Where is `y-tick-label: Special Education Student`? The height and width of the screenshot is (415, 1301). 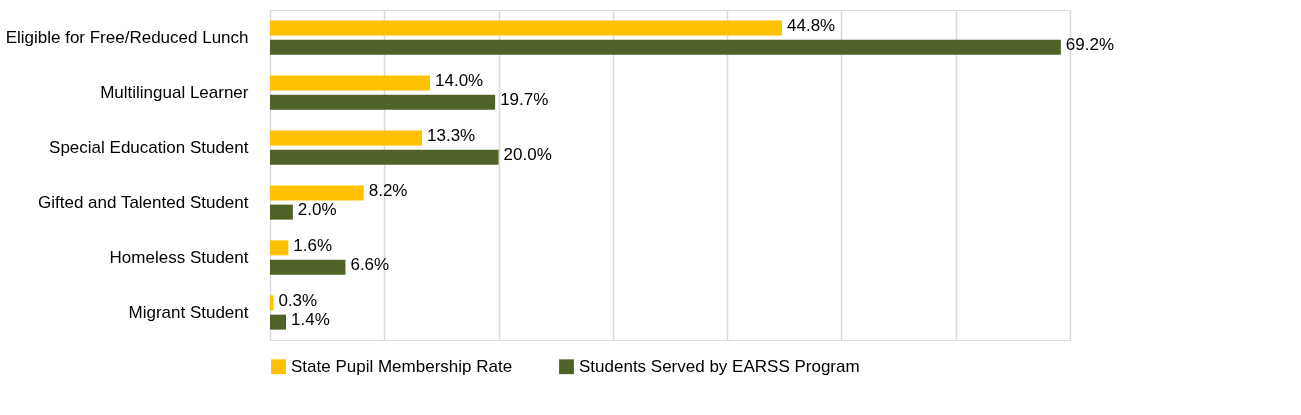 y-tick-label: Special Education Student is located at coordinates (149, 147).